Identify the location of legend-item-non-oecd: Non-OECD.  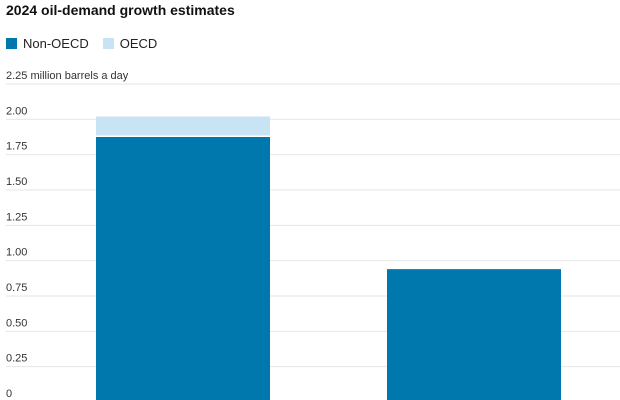
(47, 43).